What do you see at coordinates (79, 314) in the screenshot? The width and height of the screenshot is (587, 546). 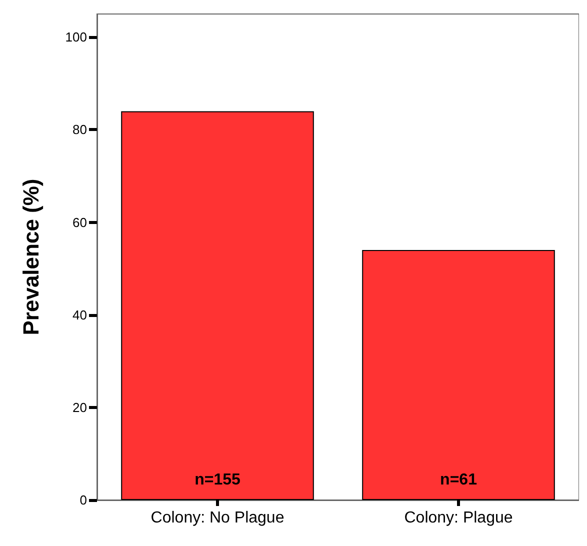 I see `y-tick-label: 40` at bounding box center [79, 314].